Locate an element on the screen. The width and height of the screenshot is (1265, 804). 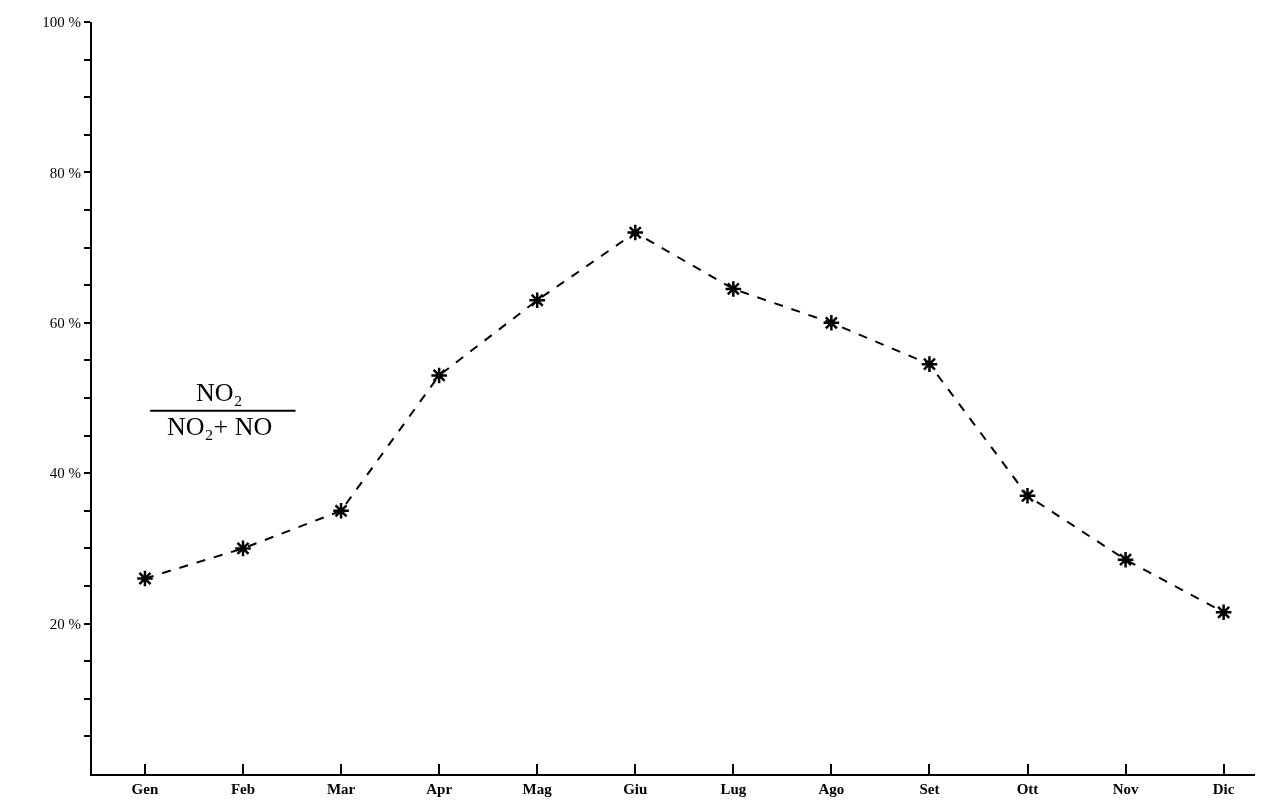
x-tick-label: Lug is located at coordinates (733, 789).